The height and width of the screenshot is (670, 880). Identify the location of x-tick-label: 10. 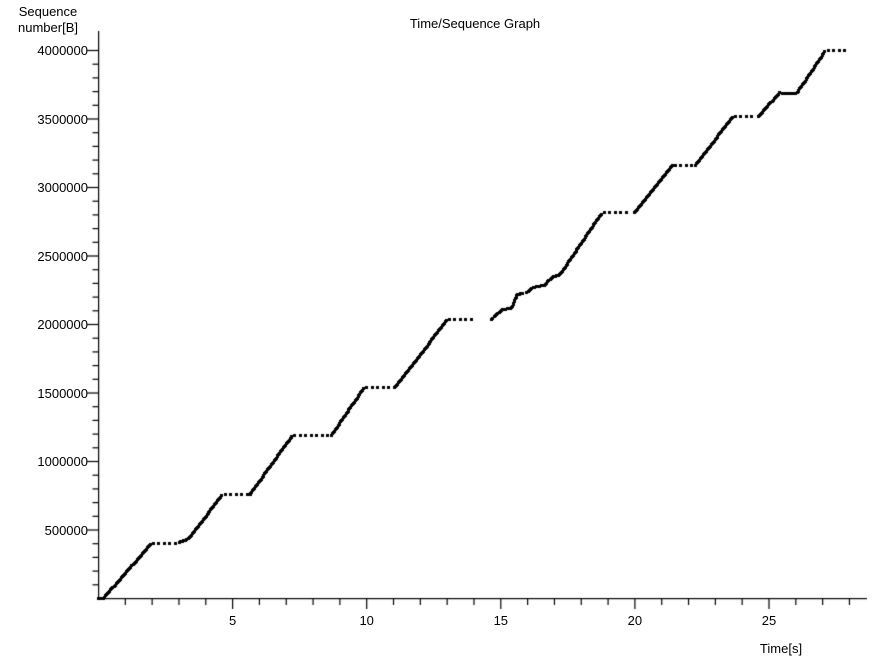
(366, 620).